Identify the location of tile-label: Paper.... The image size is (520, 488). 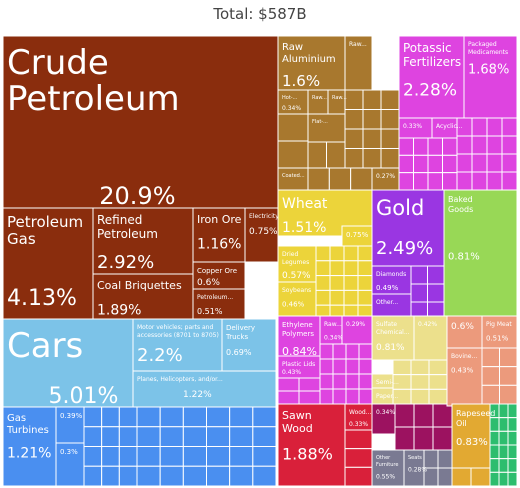
(387, 396).